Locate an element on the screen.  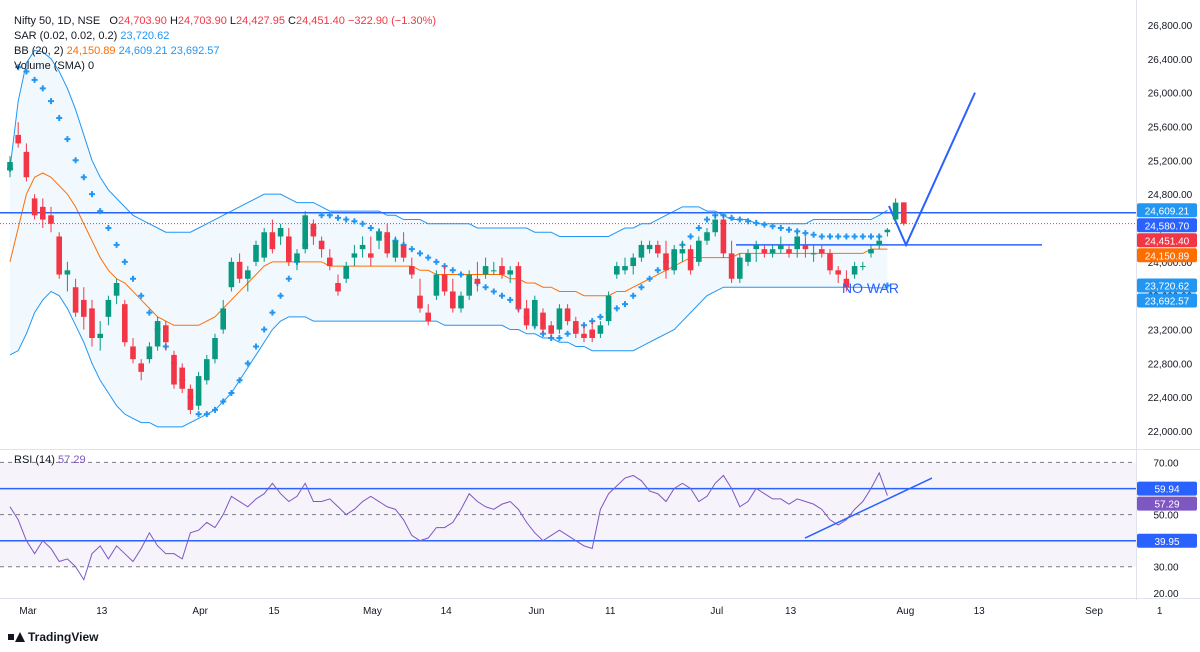
price-tag-box is located at coordinates (1167, 210).